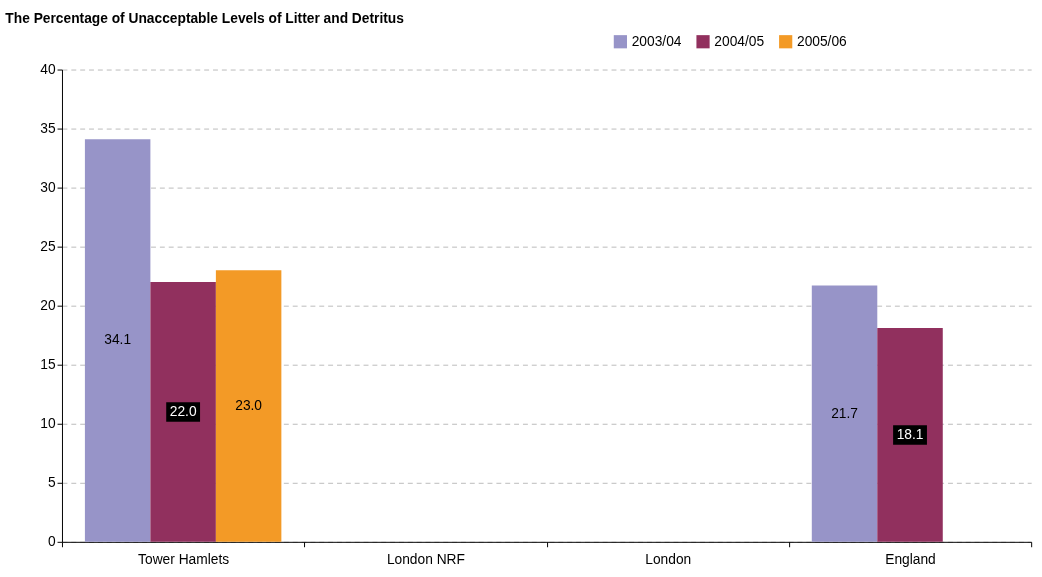 The height and width of the screenshot is (577, 1042). What do you see at coordinates (48, 247) in the screenshot?
I see `y-tick-label: 25` at bounding box center [48, 247].